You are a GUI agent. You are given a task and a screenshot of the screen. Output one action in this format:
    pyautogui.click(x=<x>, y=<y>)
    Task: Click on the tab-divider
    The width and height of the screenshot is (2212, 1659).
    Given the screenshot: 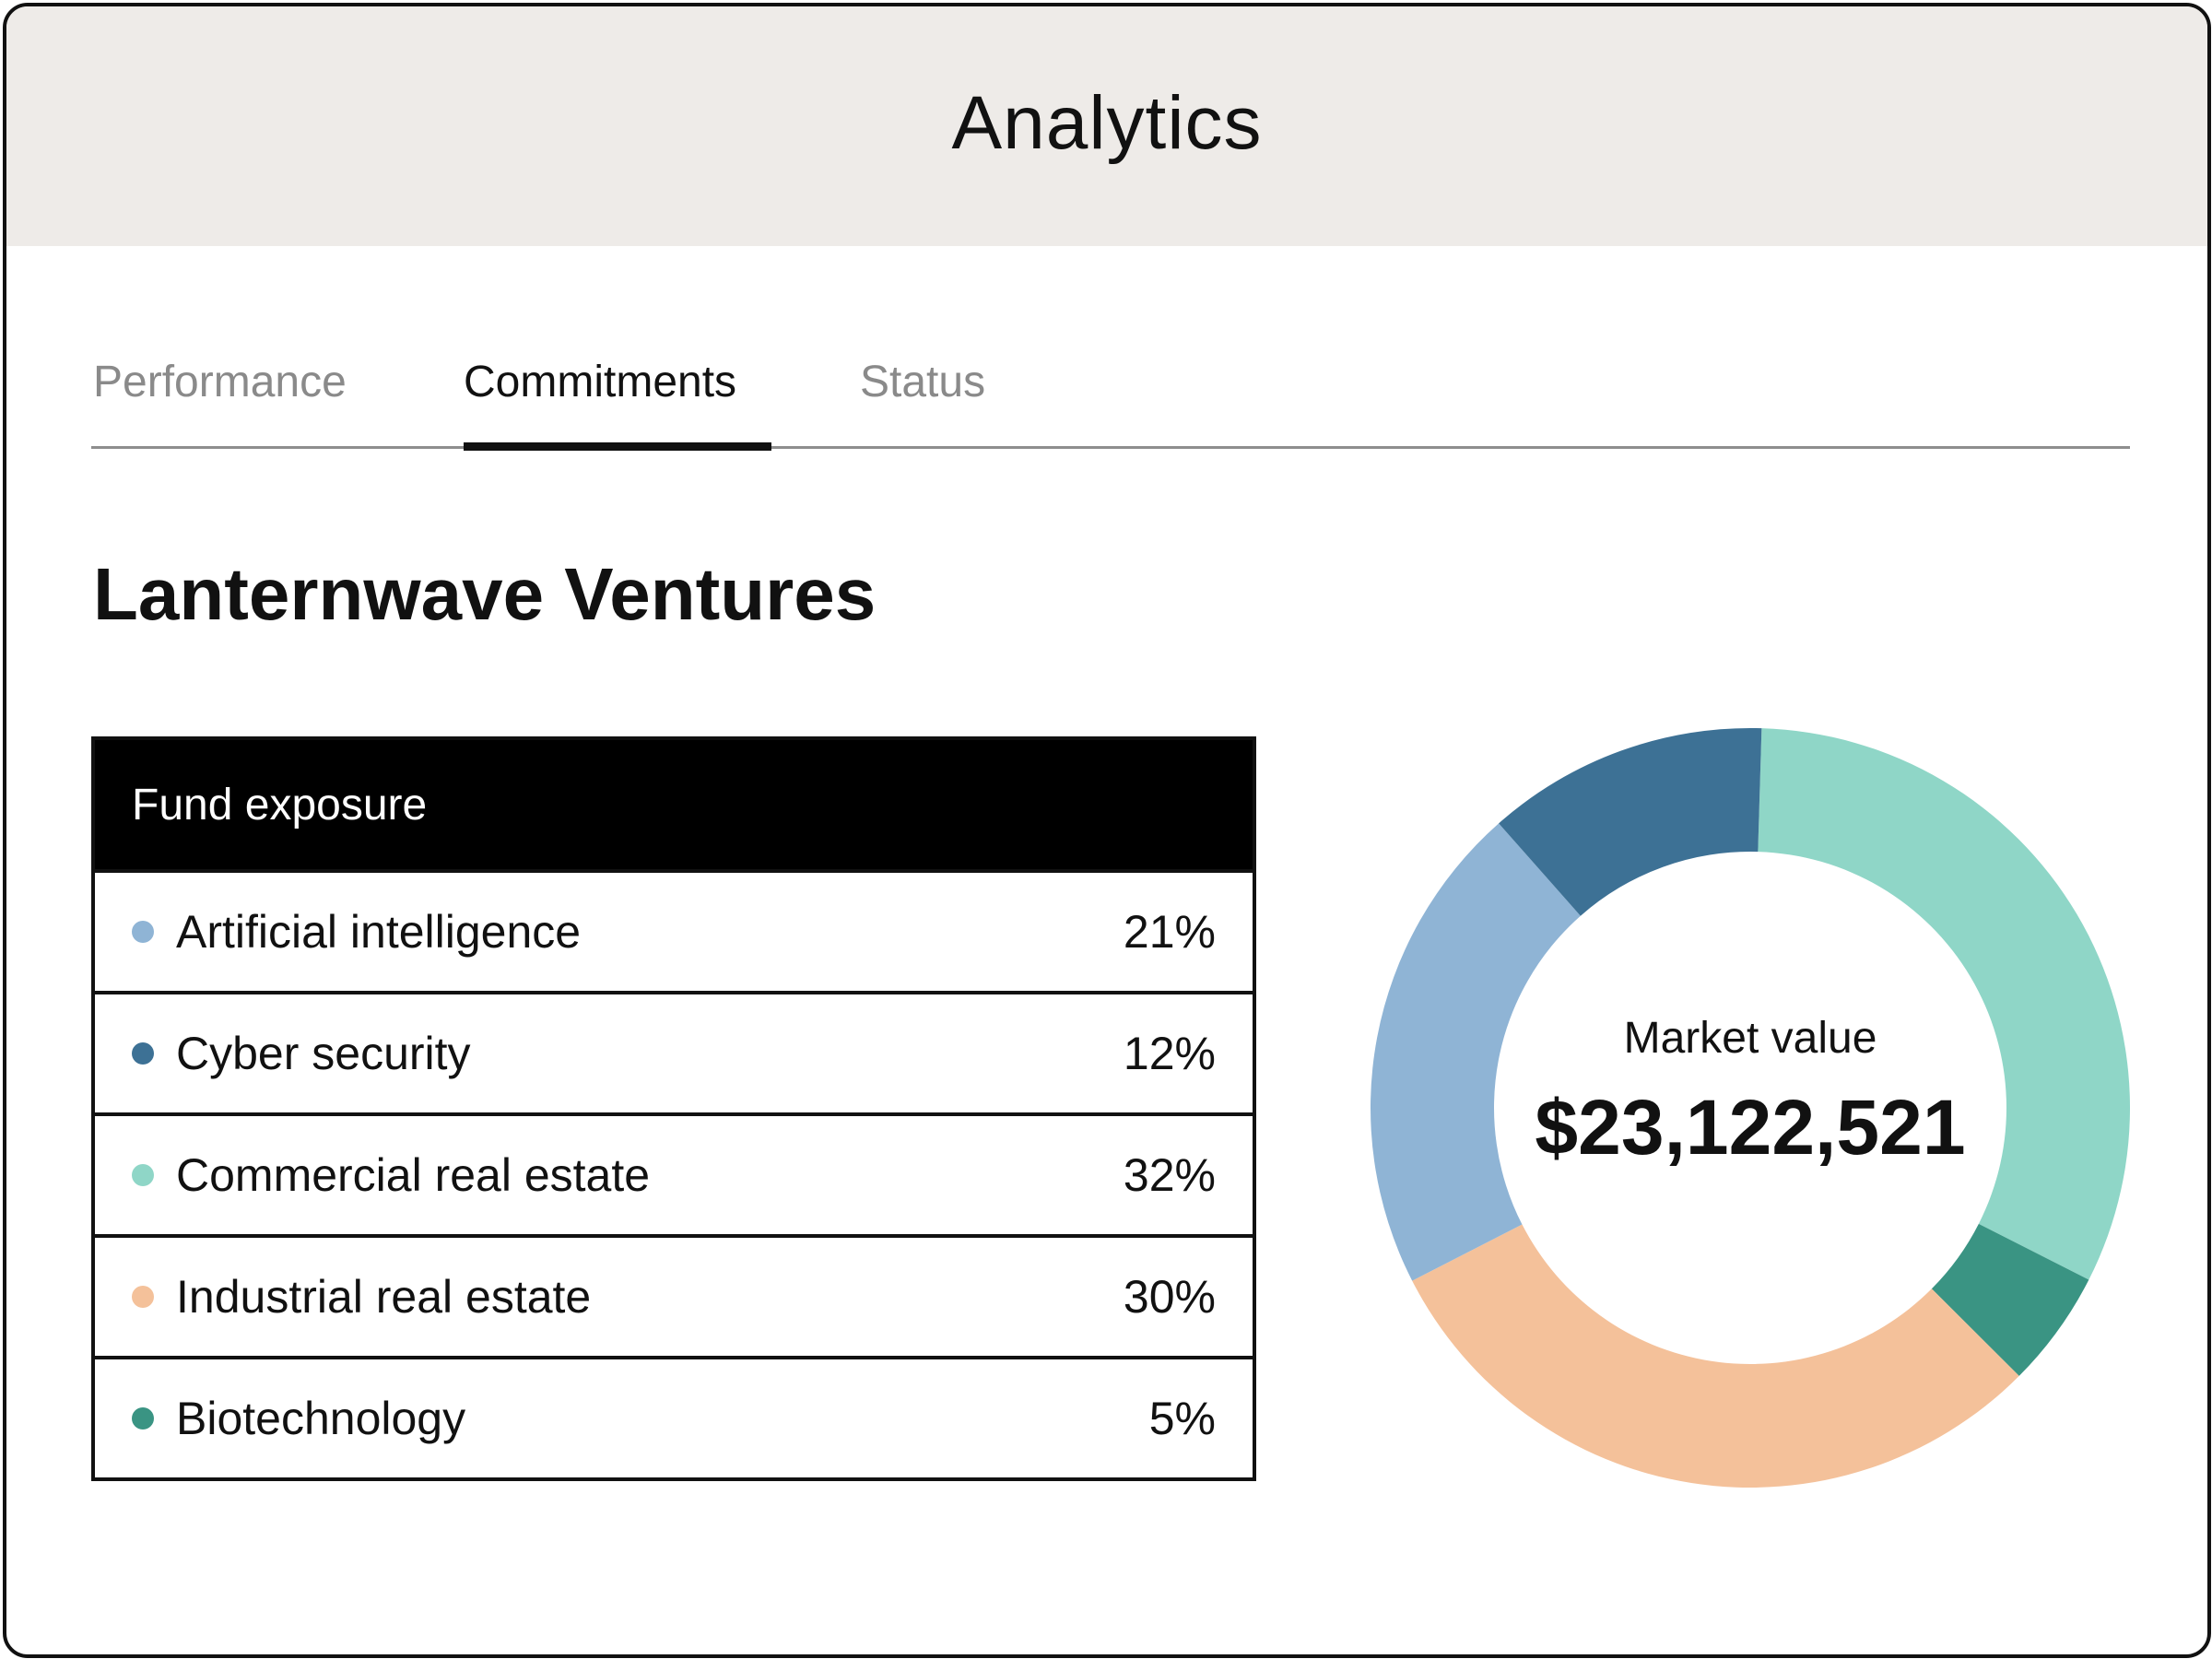 What is the action you would take?
    pyautogui.click(x=1110, y=447)
    